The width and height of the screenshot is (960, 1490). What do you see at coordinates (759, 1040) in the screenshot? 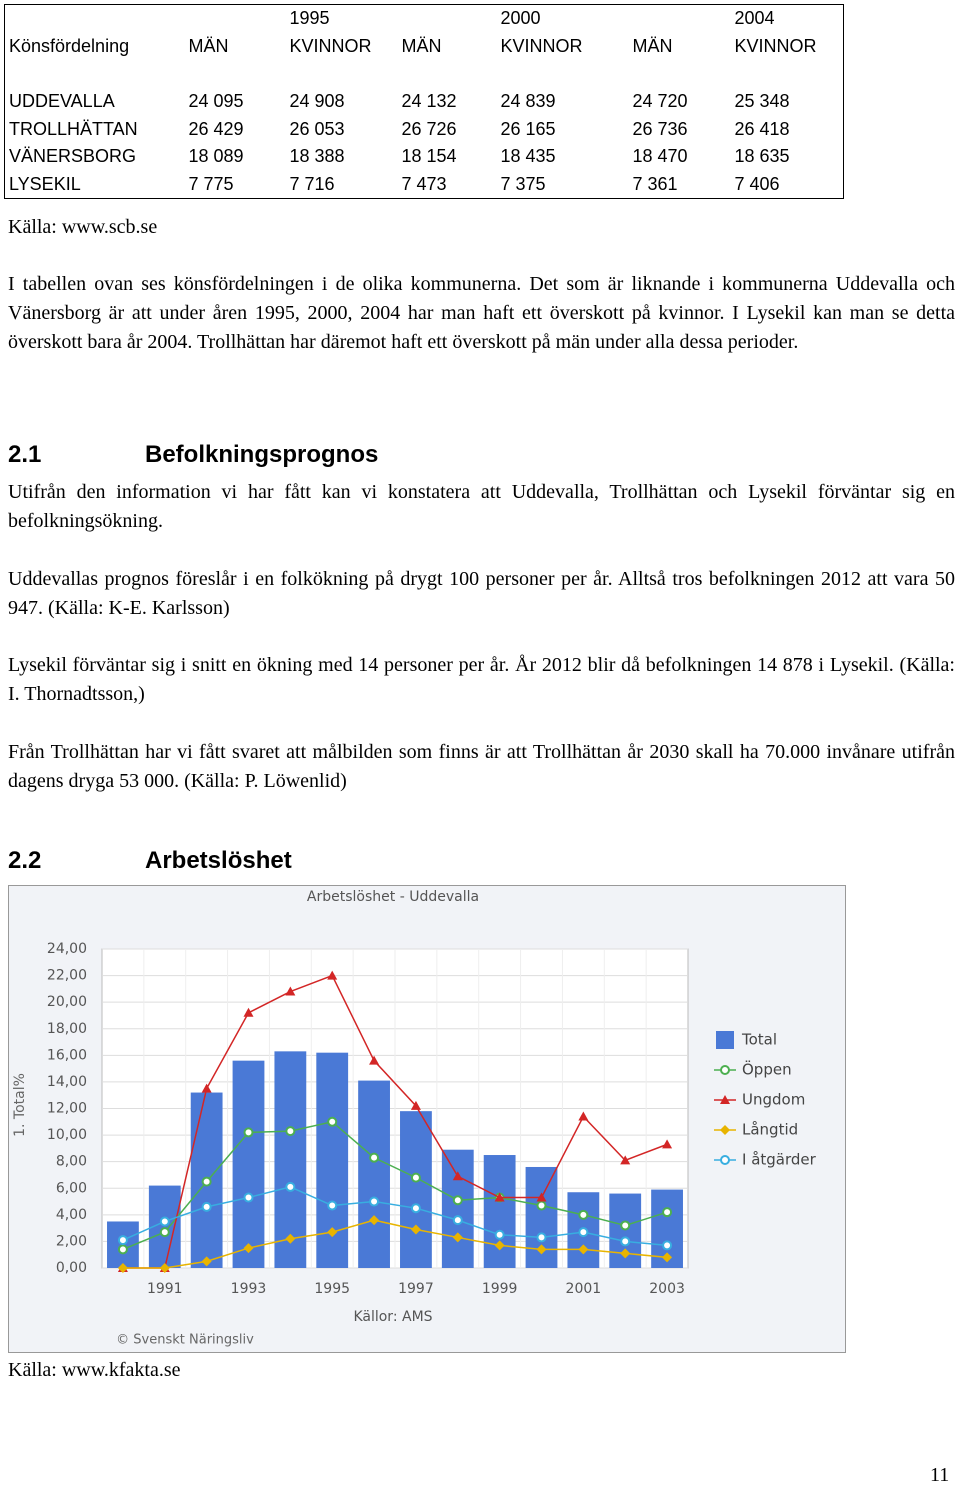
I see `legend-label: Total` at bounding box center [759, 1040].